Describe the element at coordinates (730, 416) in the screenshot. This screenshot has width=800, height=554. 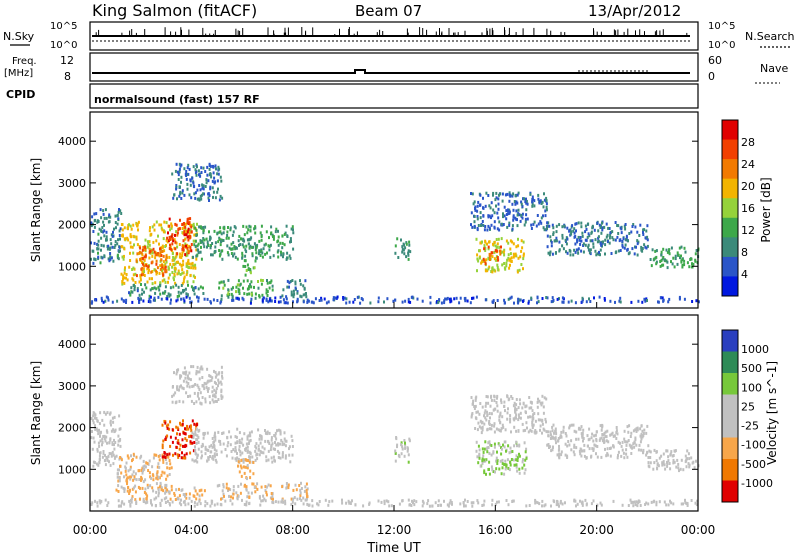
I see `colorbar-frame` at that location.